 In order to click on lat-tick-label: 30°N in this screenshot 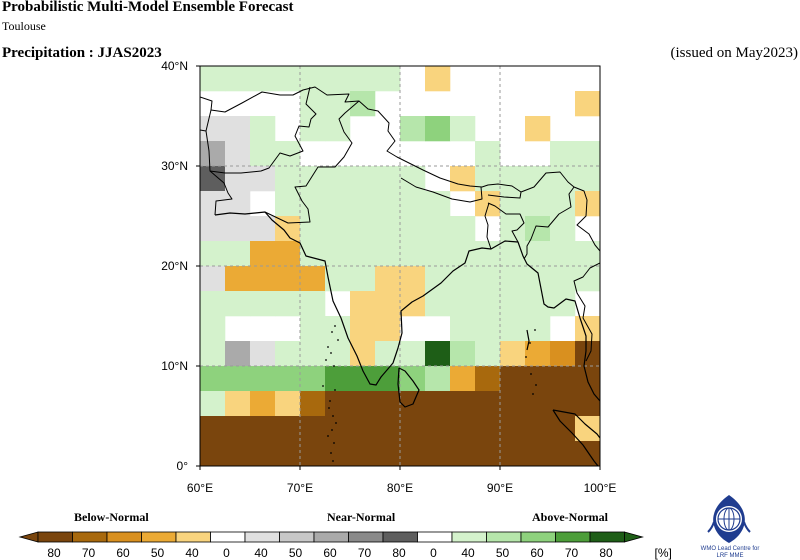, I will do `click(174, 166)`.